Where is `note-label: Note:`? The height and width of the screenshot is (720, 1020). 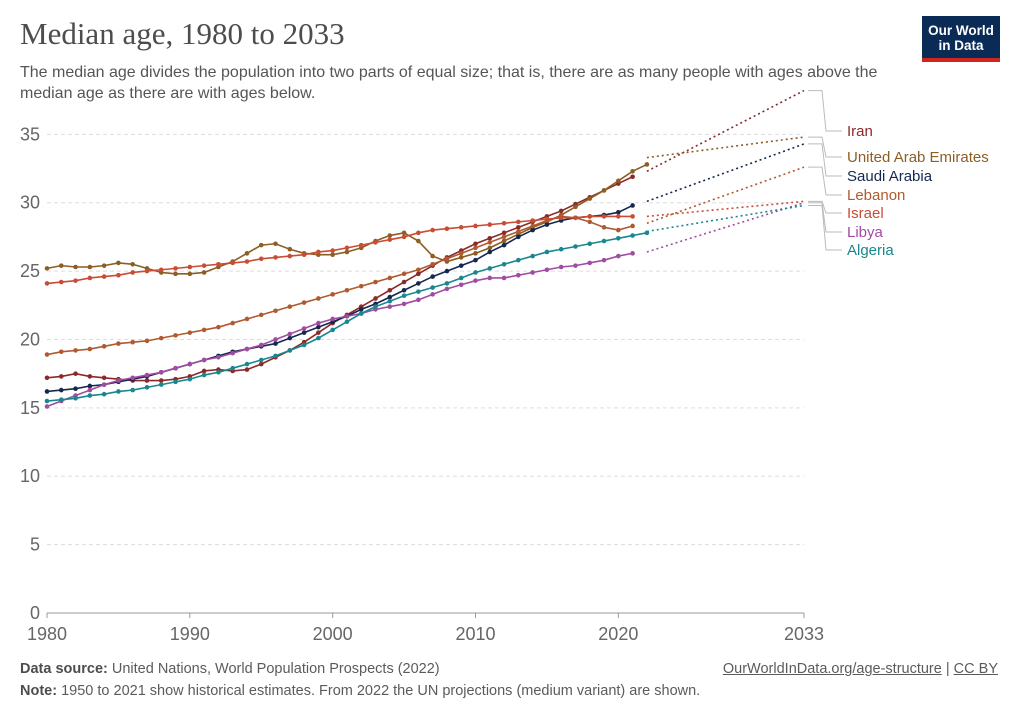 note-label: Note: is located at coordinates (39, 691).